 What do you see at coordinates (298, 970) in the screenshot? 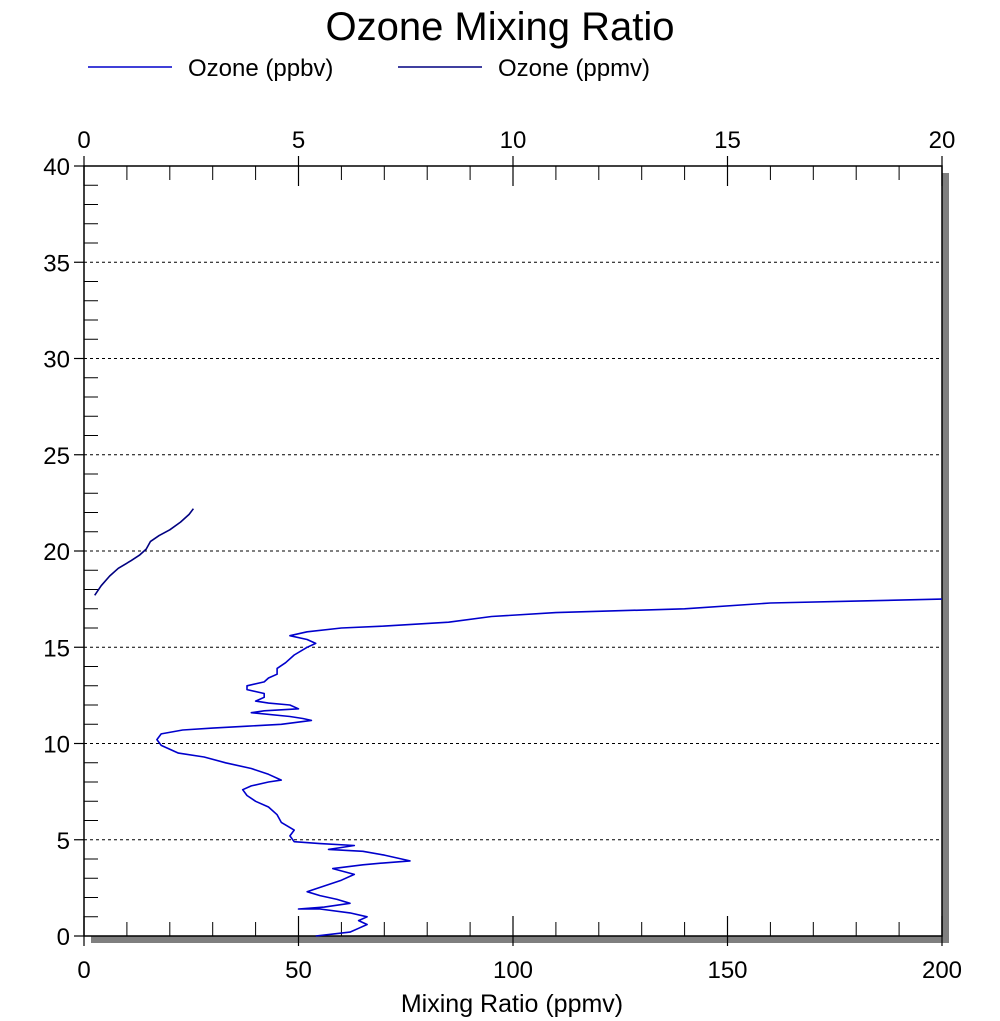
I see `x-bottom-tick-label: 50` at bounding box center [298, 970].